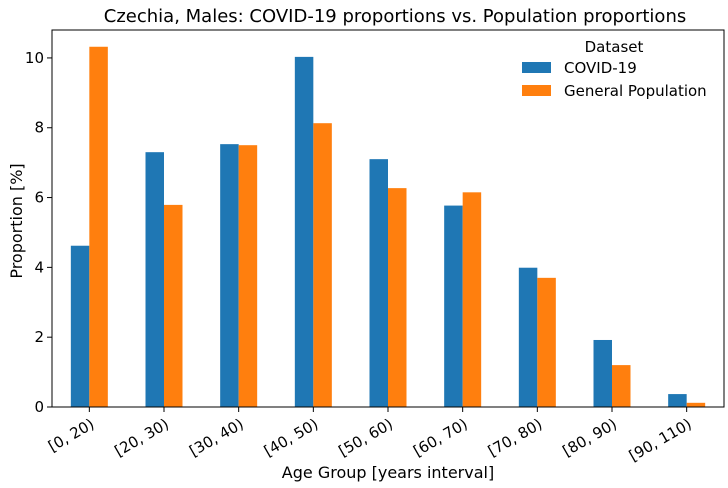 This screenshot has height=488, width=728. I want to click on x-tick-label-0: [0, 20), so click(71, 435).